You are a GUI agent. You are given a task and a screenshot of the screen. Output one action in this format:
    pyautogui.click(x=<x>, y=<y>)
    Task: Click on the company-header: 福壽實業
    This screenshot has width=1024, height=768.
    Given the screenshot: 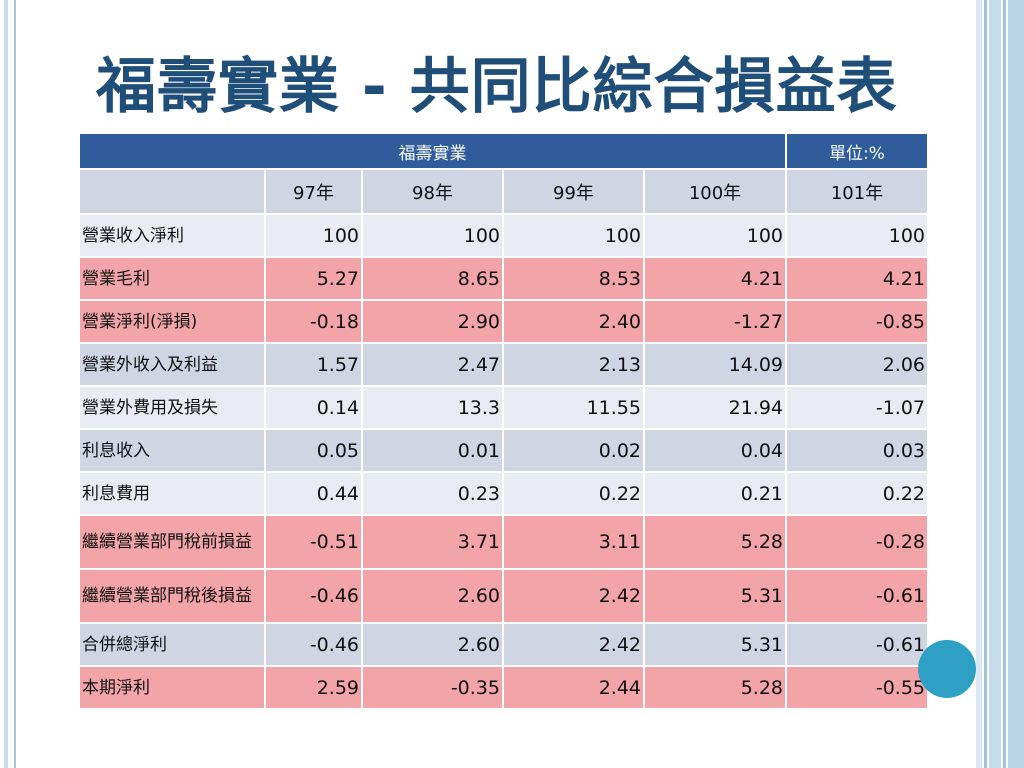 What is the action you would take?
    pyautogui.click(x=432, y=151)
    